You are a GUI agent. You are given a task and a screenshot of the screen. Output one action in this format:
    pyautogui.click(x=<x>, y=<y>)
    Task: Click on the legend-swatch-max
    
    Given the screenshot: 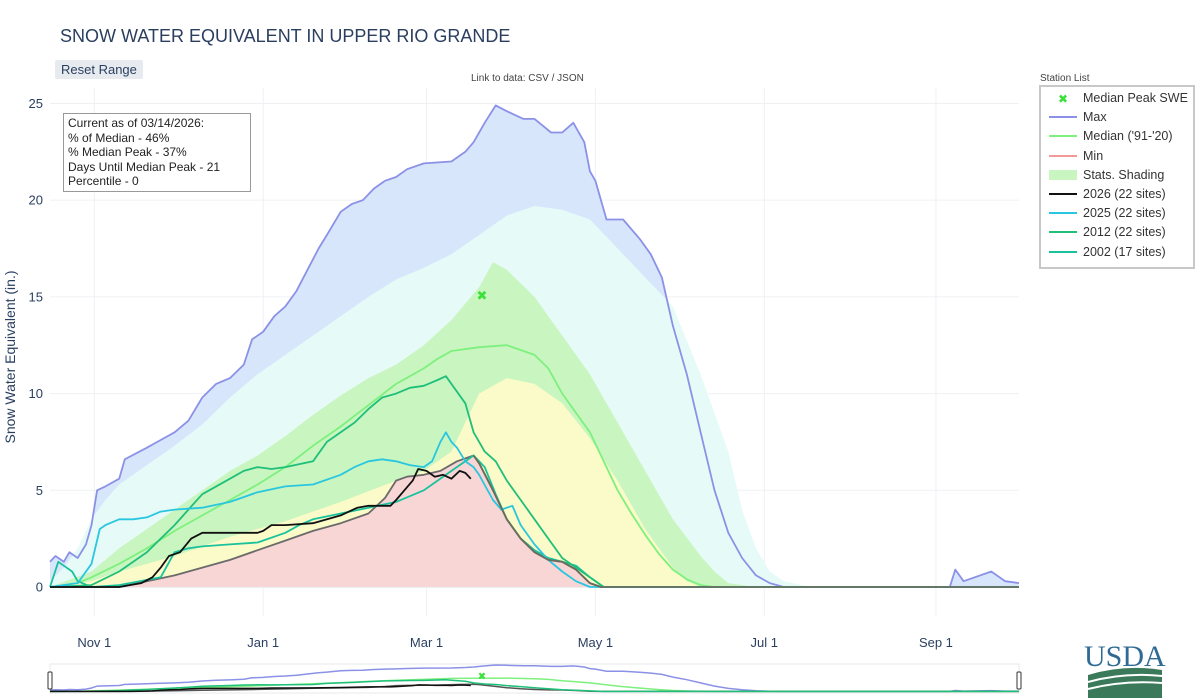 What is the action you would take?
    pyautogui.click(x=1063, y=117)
    